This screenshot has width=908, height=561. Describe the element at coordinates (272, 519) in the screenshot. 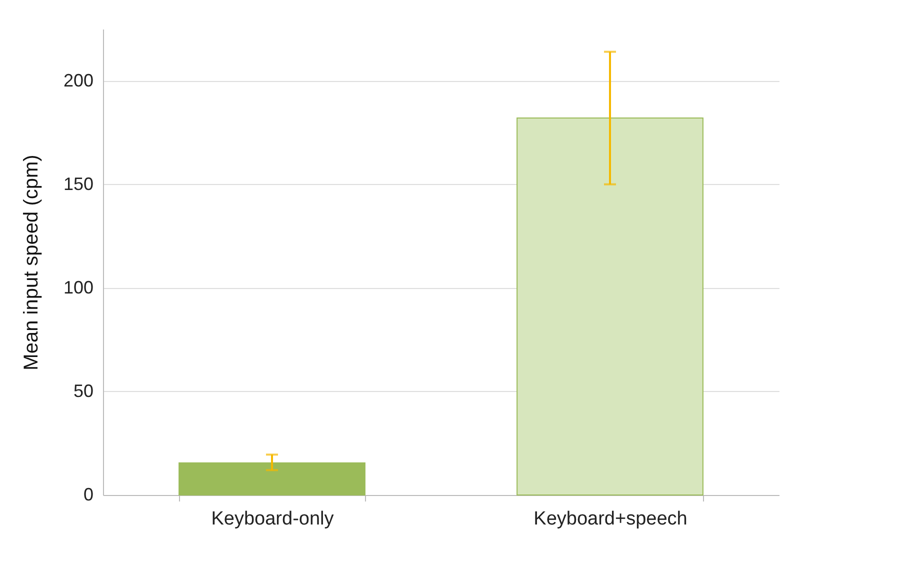

I see `x-tick-label: Keyboard-only` at that location.